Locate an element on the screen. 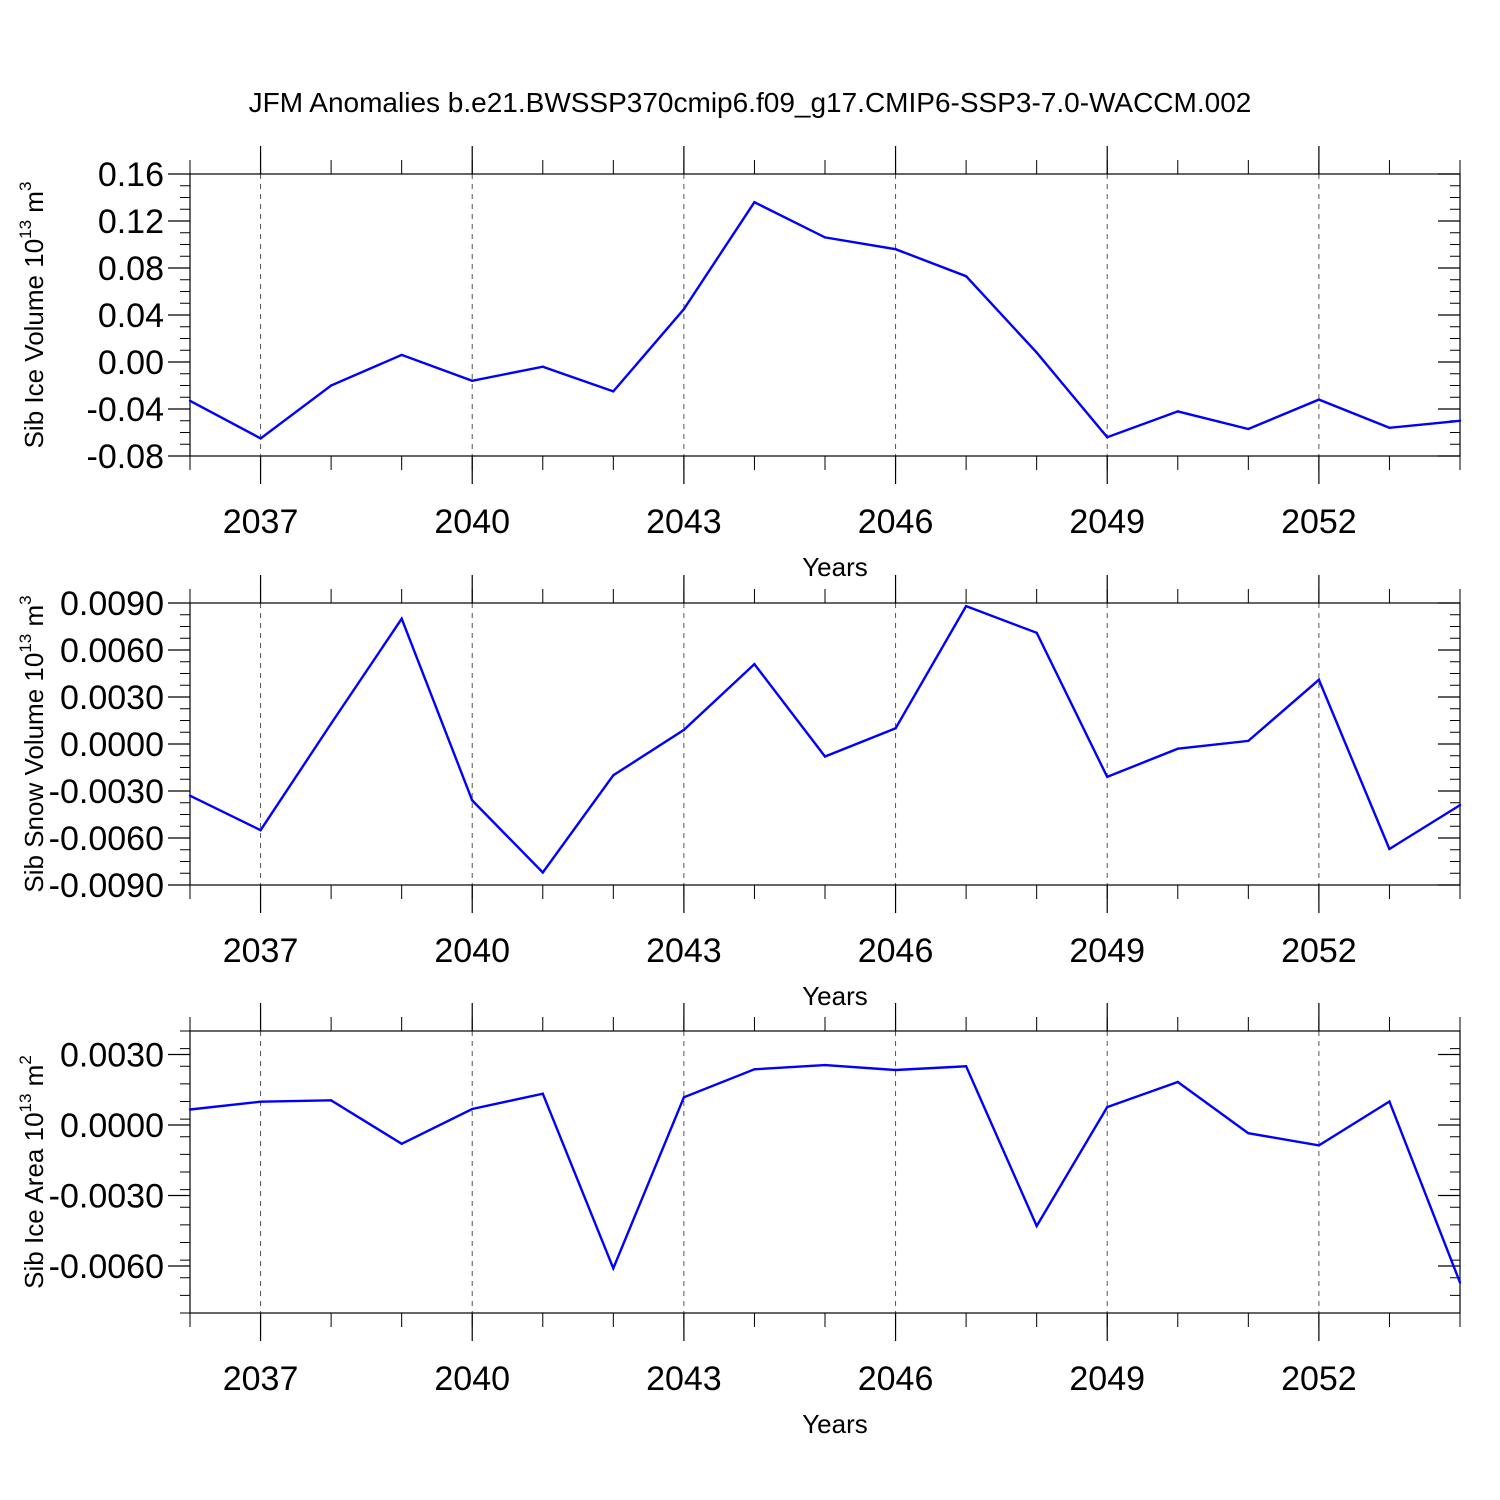 The width and height of the screenshot is (1500, 1500). y-tick-label: 0.0000 is located at coordinates (112, 1126).